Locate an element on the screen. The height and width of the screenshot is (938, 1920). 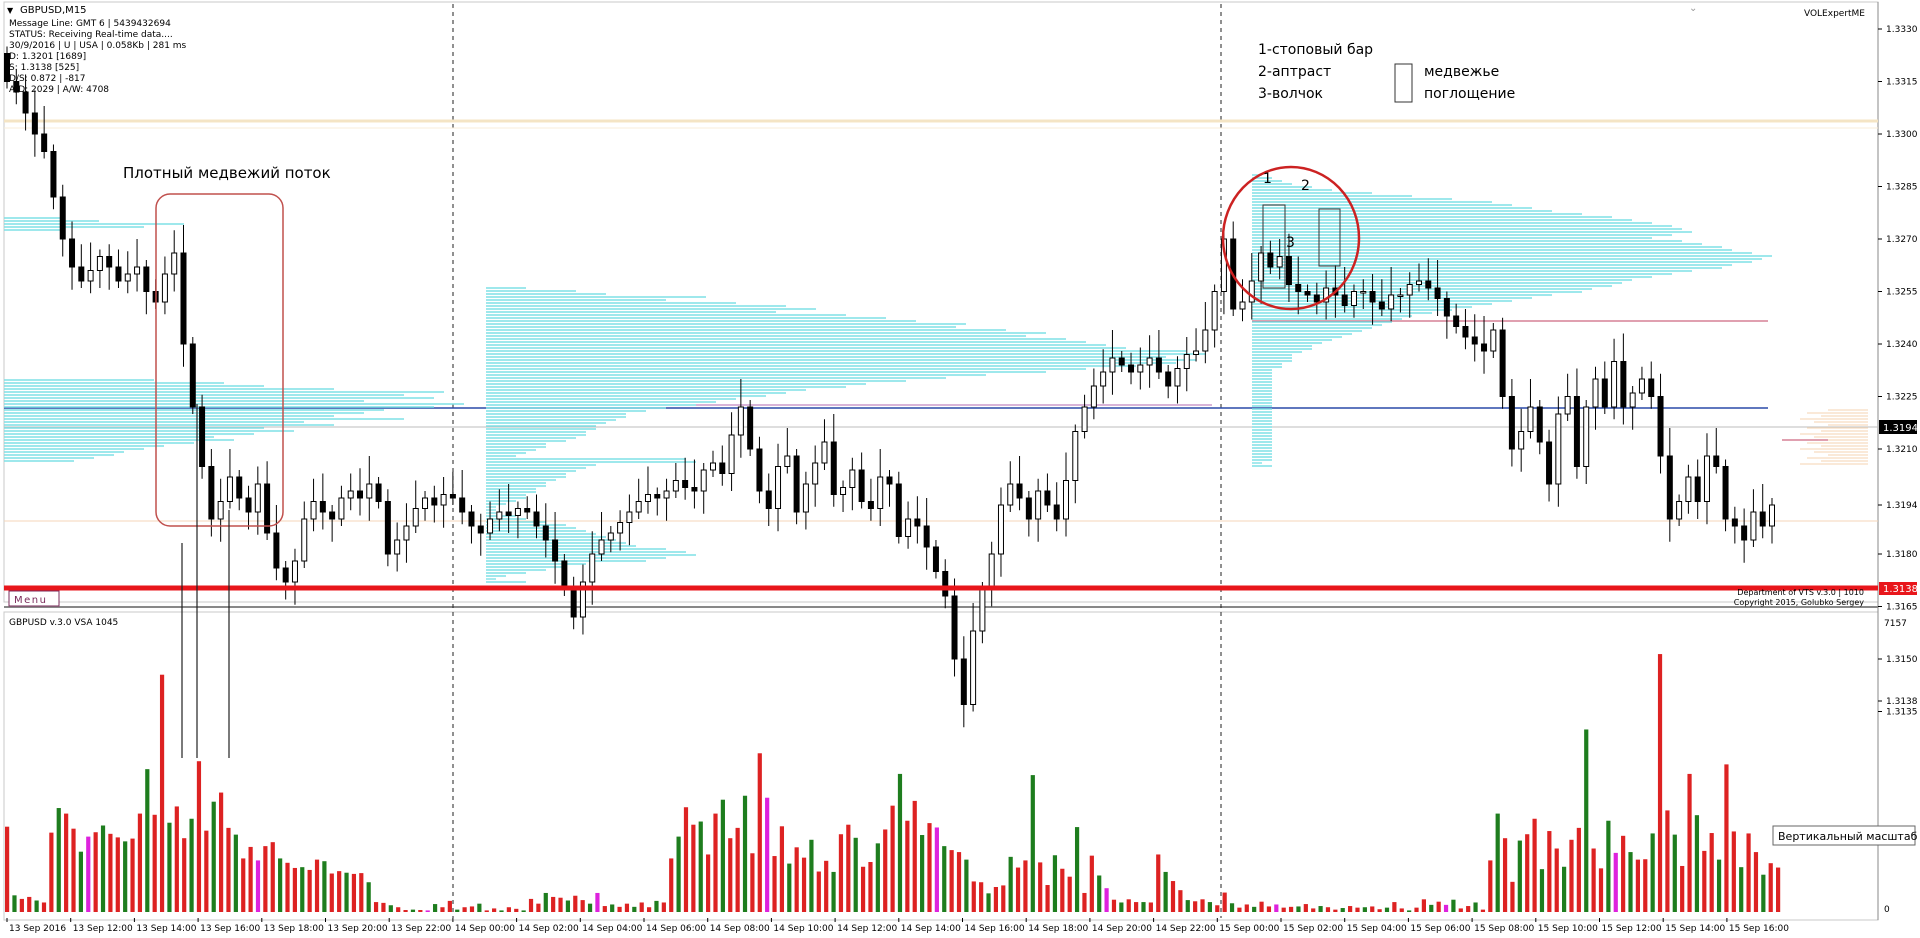
bear-flow-annotation: Плотный медвежий поток is located at coordinates (227, 173).